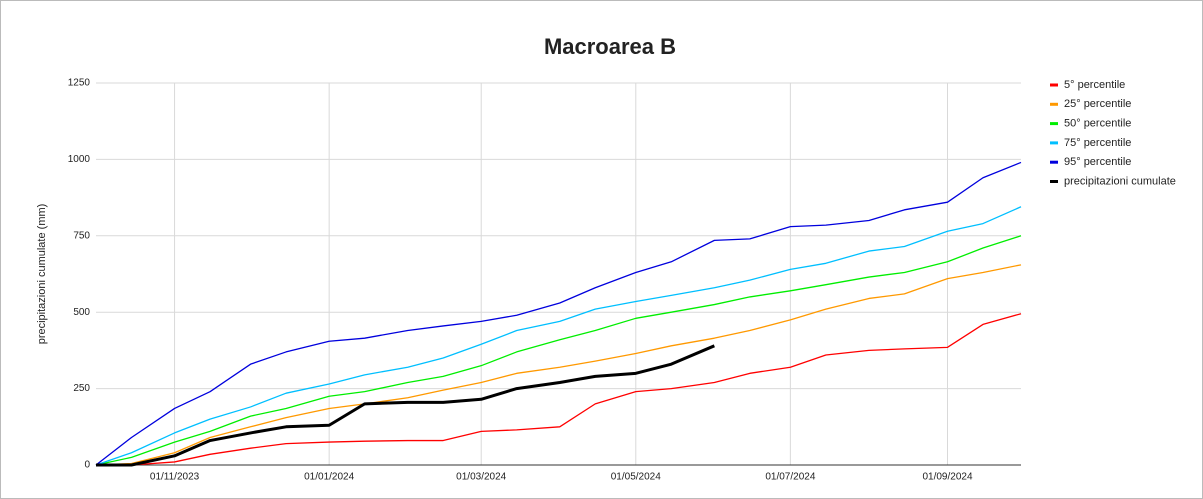  What do you see at coordinates (87, 465) in the screenshot?
I see `y-tick-label: 0` at bounding box center [87, 465].